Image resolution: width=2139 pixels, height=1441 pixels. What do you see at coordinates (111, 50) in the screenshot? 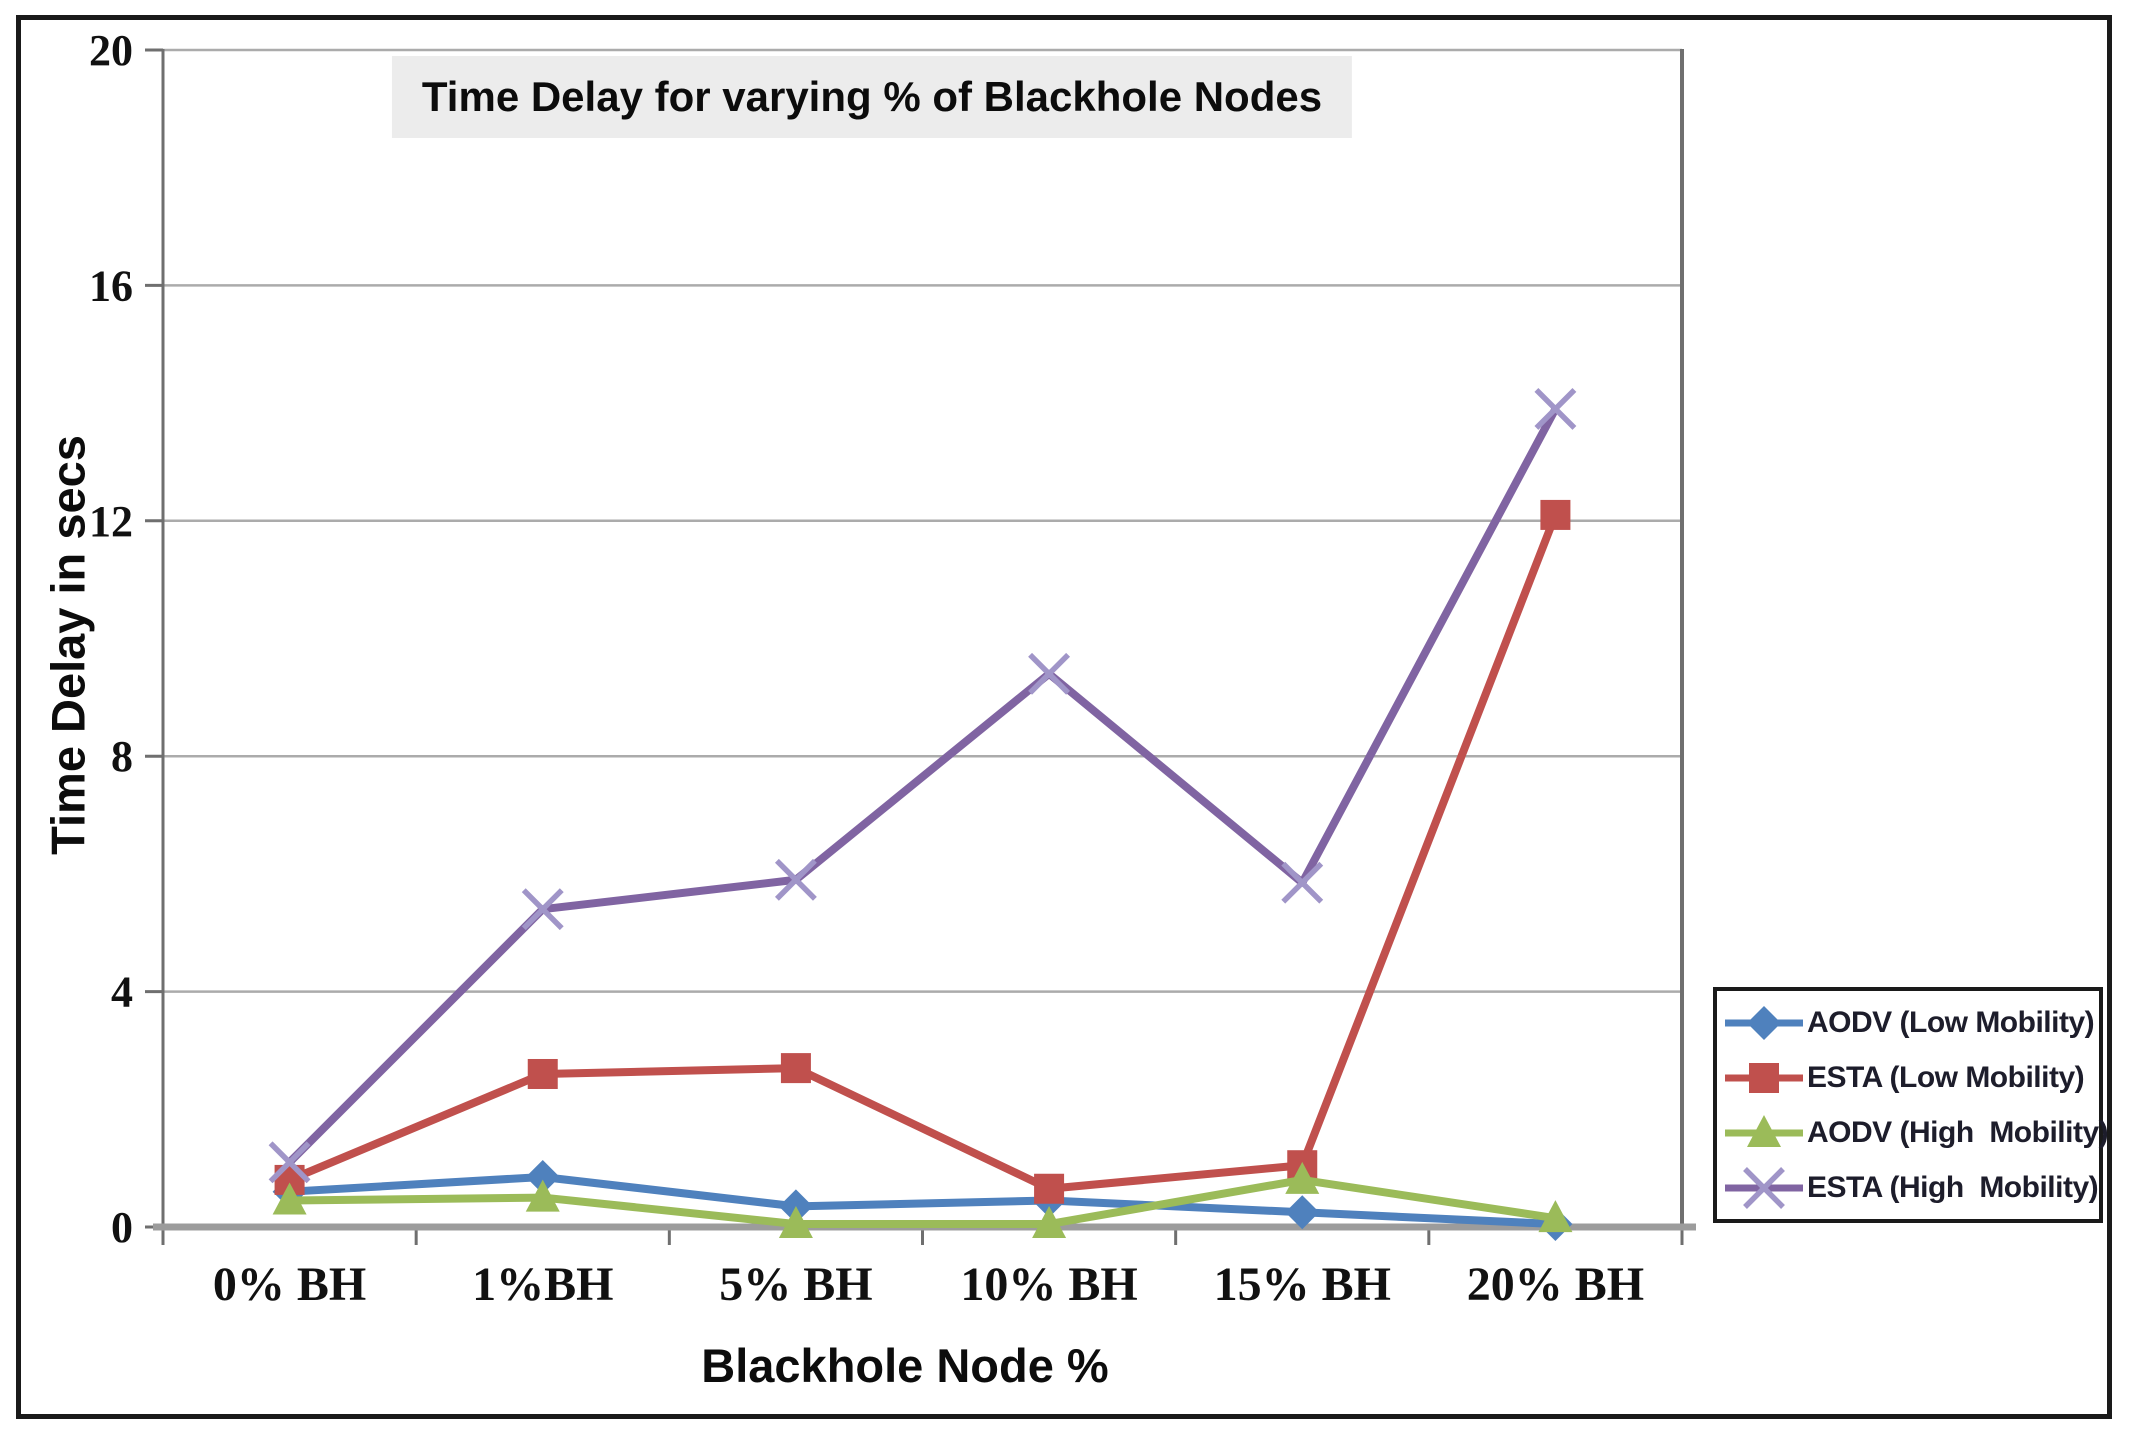
I see `y-tick-label-20: 20` at bounding box center [111, 50].